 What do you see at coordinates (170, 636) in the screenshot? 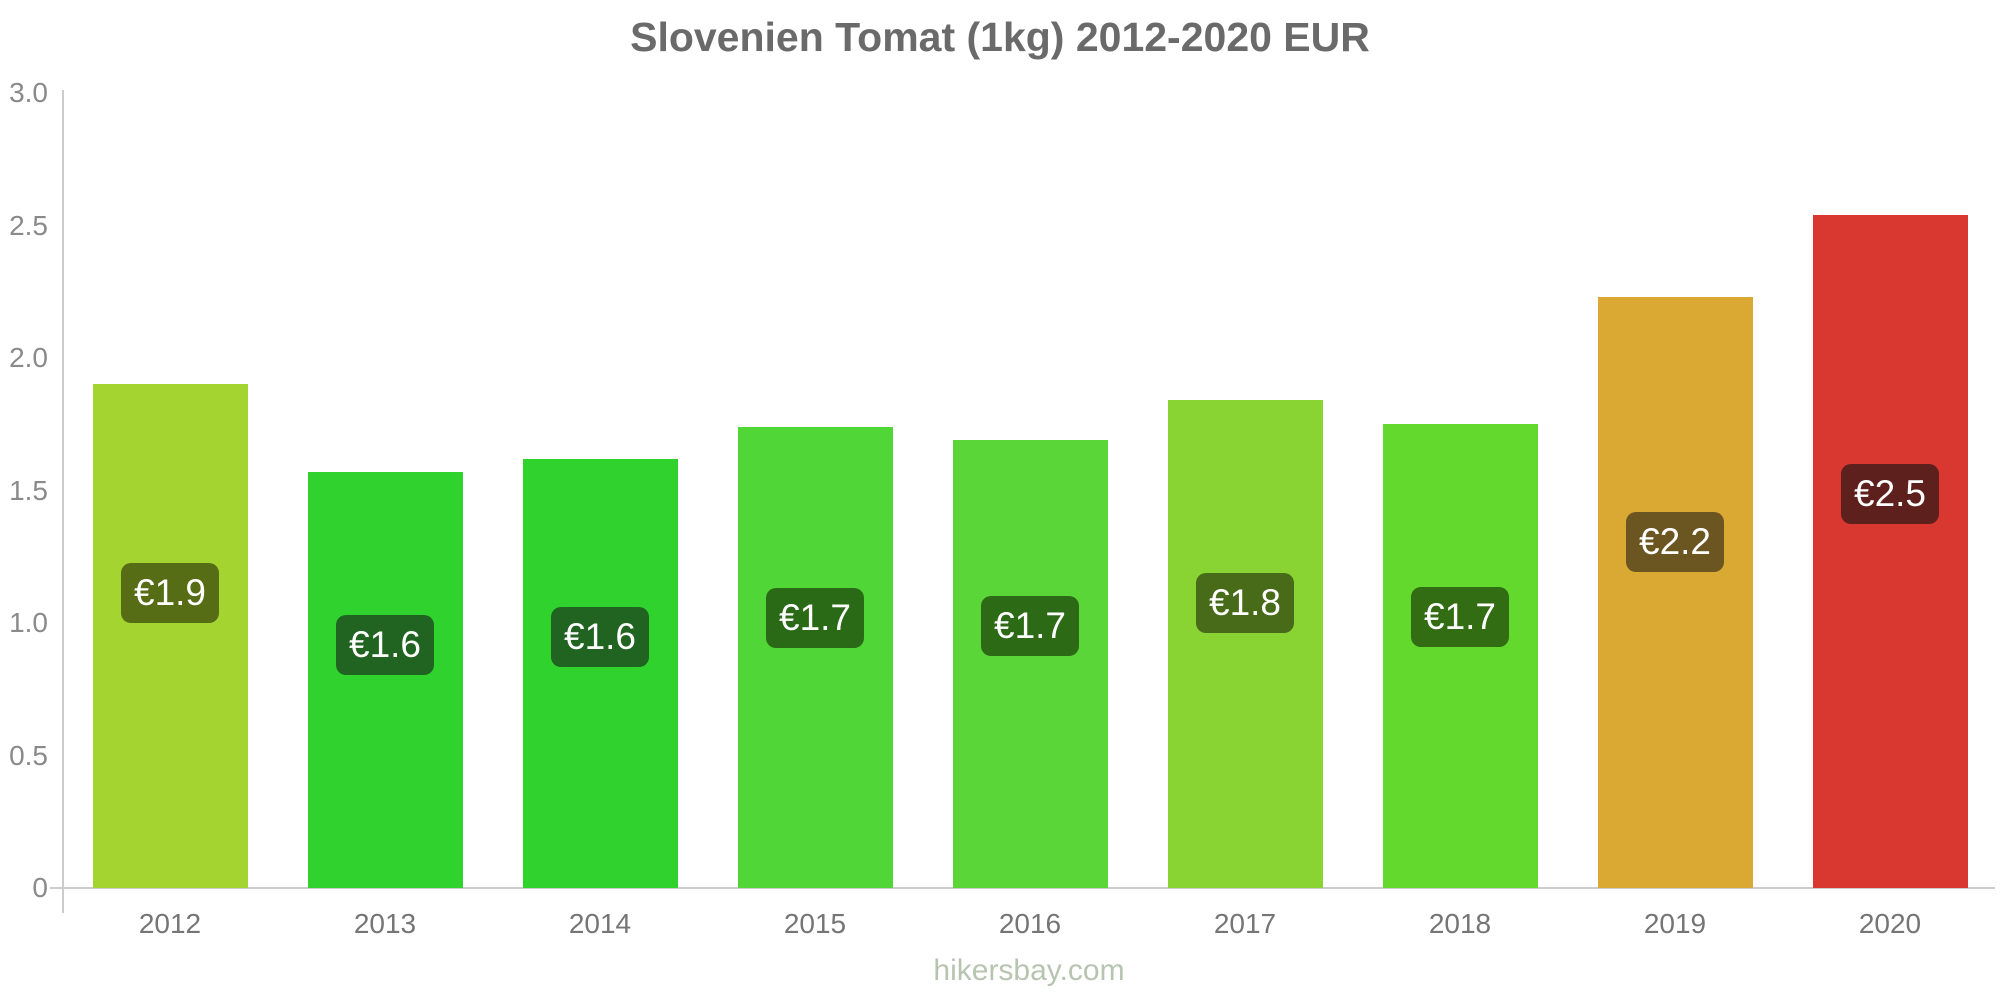
I see `bar-2012: €1.9` at bounding box center [170, 636].